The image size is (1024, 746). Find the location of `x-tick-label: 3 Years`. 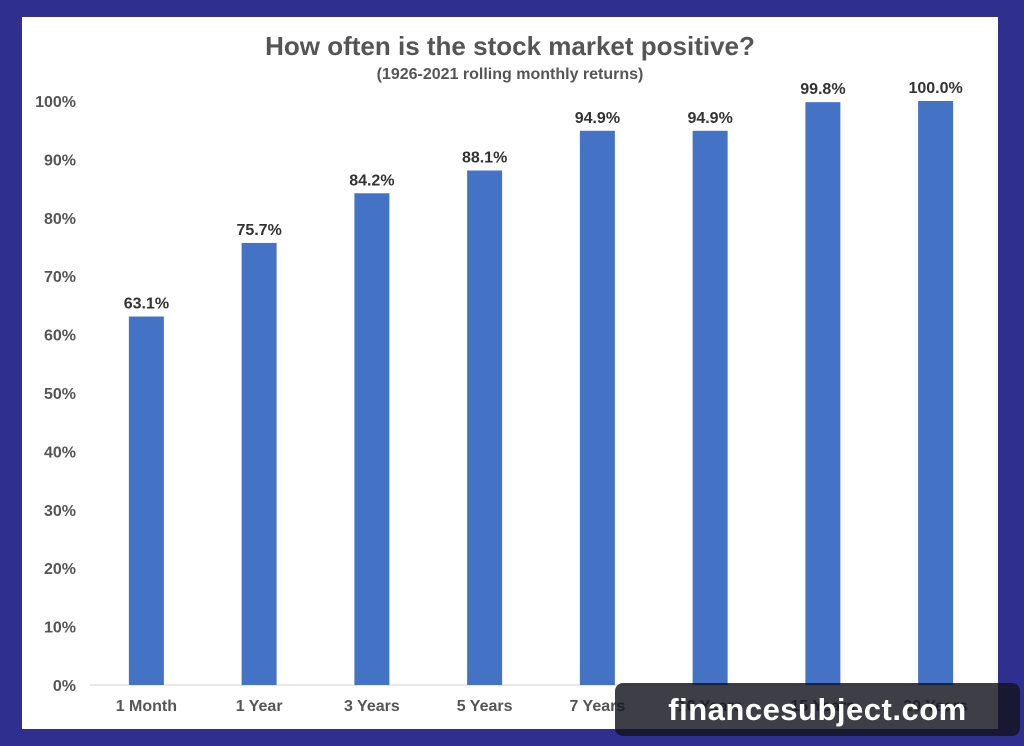

x-tick-label: 3 Years is located at coordinates (372, 706).